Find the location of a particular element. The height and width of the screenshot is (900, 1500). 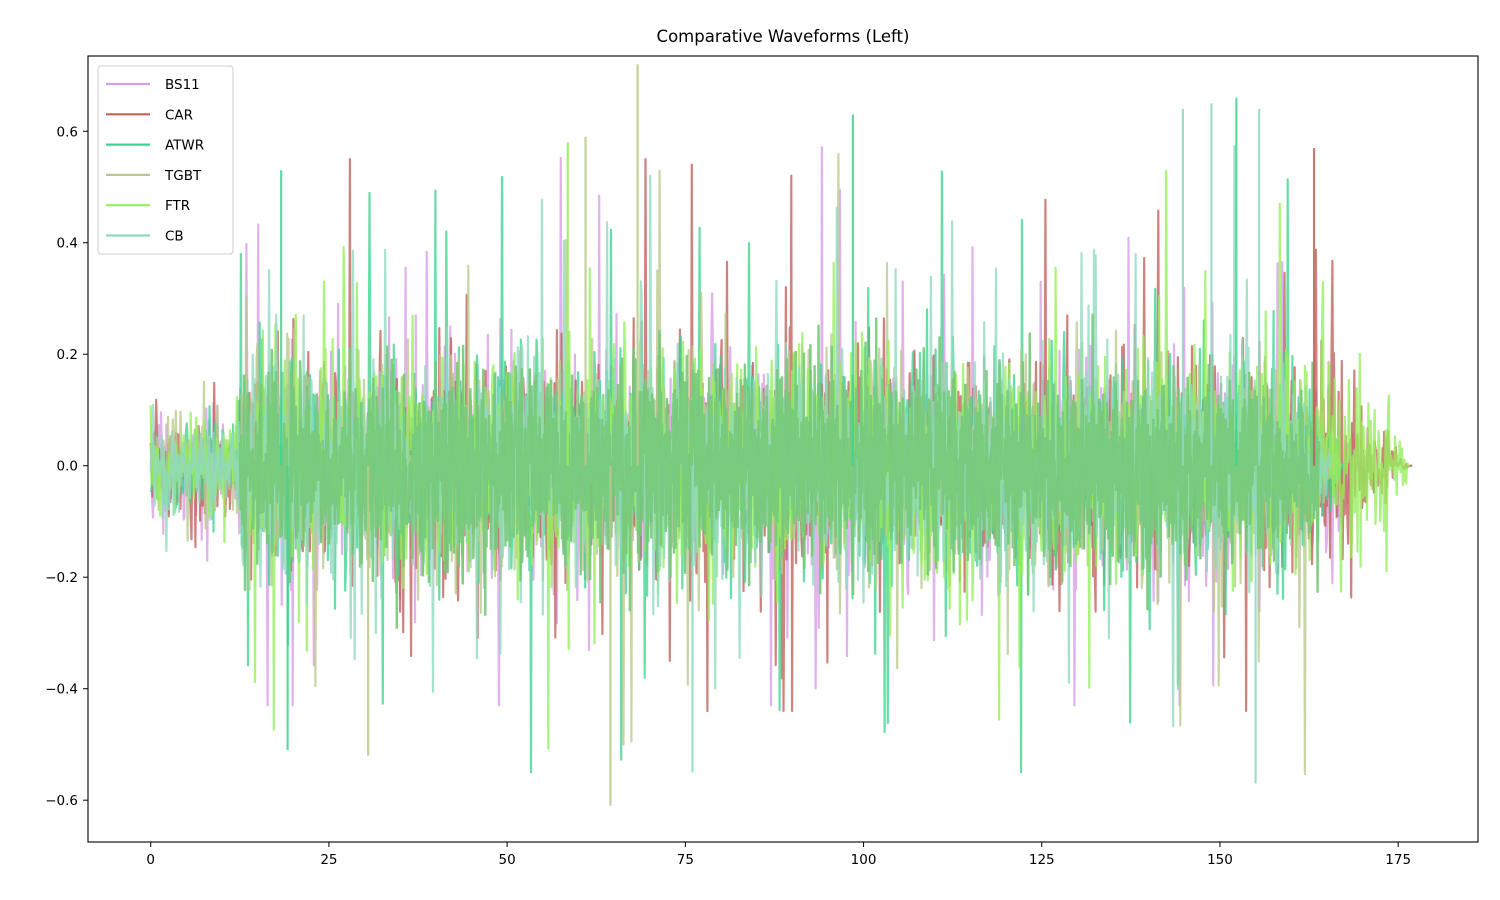

x-tick-label: 125 is located at coordinates (1042, 860).